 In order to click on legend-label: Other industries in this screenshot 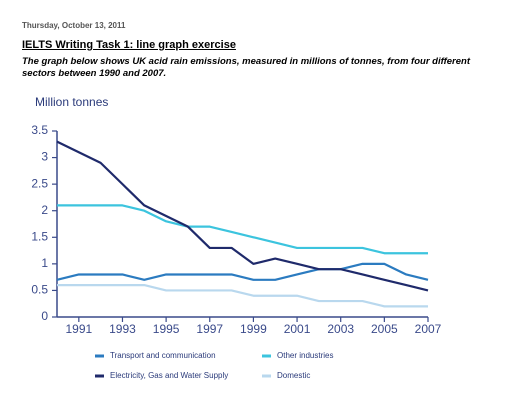, I will do `click(305, 355)`.